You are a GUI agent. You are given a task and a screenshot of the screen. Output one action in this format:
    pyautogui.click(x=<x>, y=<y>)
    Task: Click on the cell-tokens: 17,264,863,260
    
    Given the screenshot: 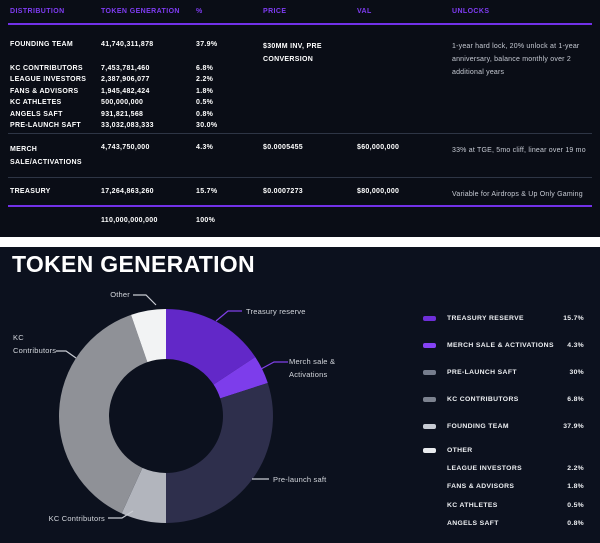 What is the action you would take?
    pyautogui.click(x=127, y=191)
    